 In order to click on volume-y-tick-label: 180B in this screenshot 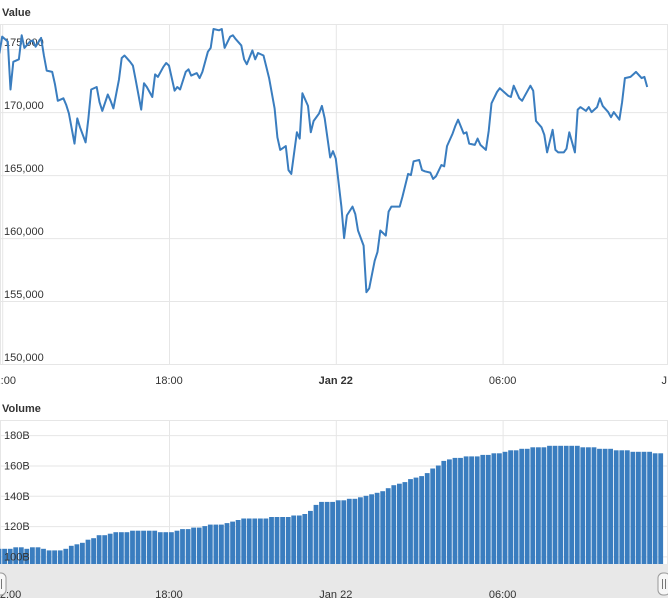, I will do `click(17, 436)`.